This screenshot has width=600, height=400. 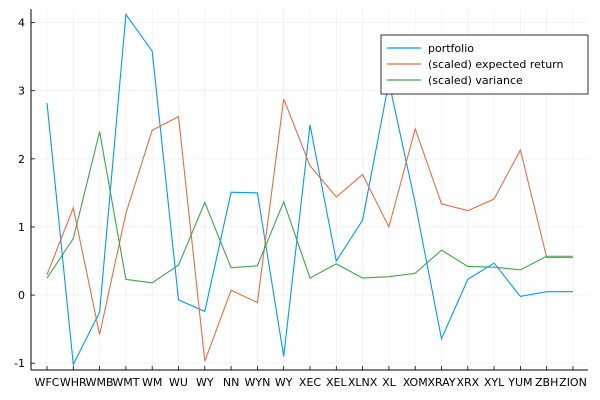 What do you see at coordinates (125, 382) in the screenshot?
I see `x-tick-label: WMT` at bounding box center [125, 382].